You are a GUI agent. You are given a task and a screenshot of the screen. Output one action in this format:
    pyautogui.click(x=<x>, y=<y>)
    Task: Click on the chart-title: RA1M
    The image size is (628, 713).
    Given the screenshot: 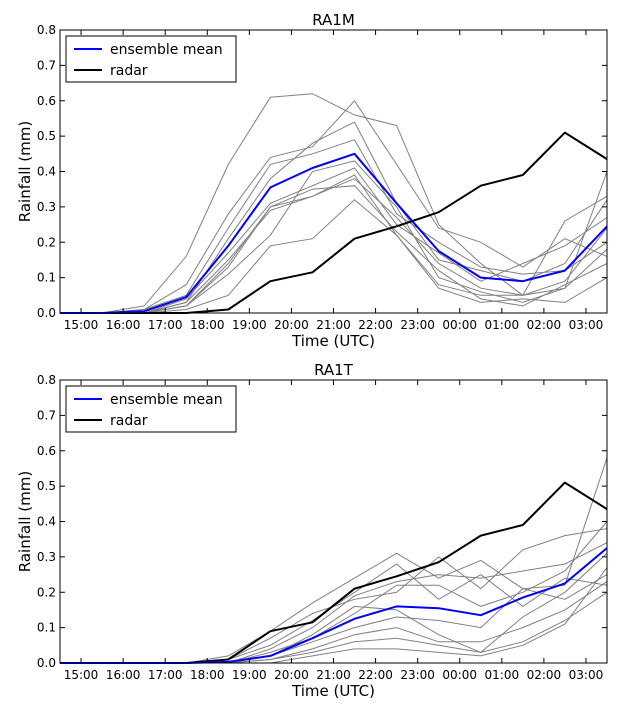 What is the action you would take?
    pyautogui.click(x=333, y=20)
    